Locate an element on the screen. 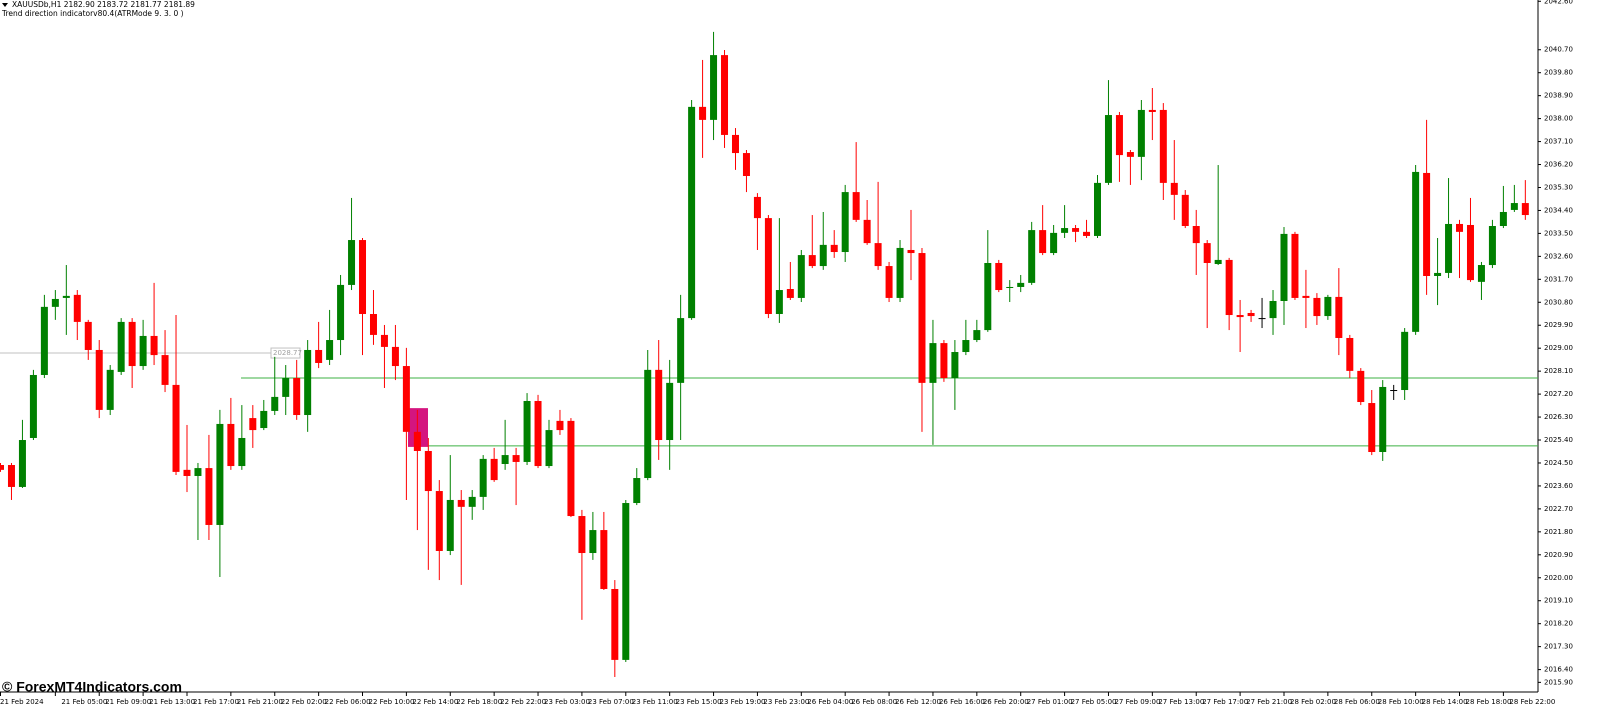 The height and width of the screenshot is (719, 1600). y-tick-label: 2019.10 is located at coordinates (1558, 601).